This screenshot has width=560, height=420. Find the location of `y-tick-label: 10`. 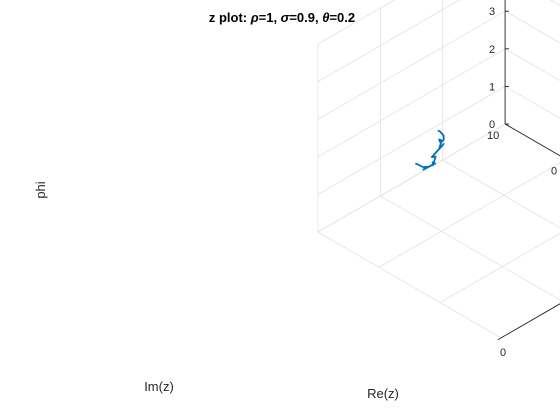

y-tick-label: 10 is located at coordinates (493, 136).